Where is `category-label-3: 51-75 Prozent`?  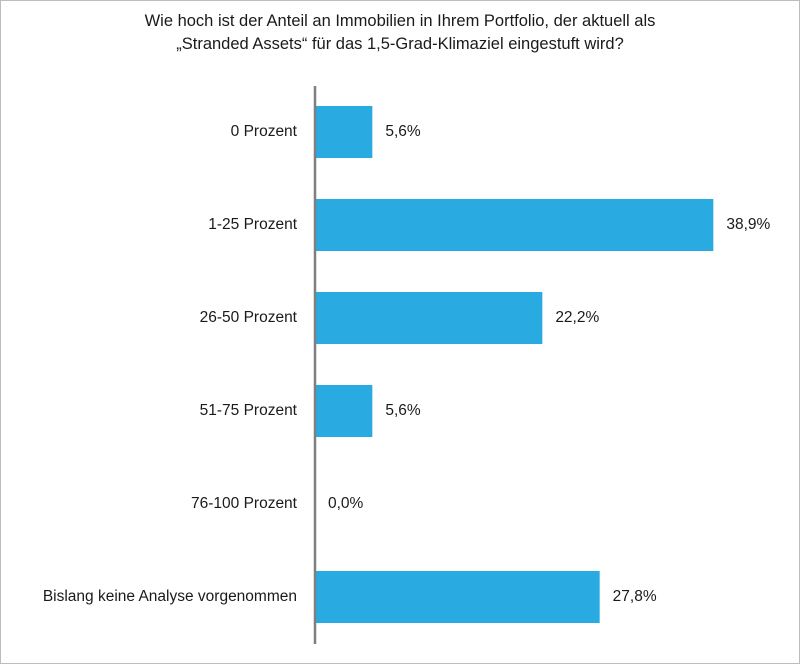 category-label-3: 51-75 Prozent is located at coordinates (249, 410).